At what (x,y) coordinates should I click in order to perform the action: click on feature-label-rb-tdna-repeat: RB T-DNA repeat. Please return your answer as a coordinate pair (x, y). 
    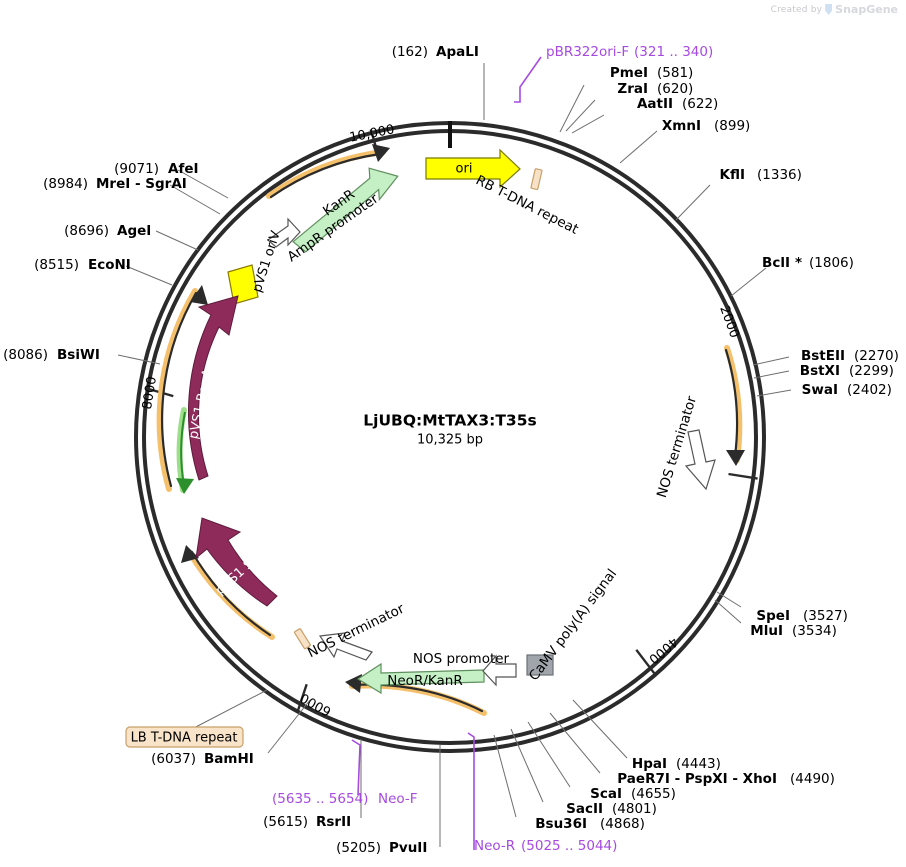
    Looking at the image, I should click on (527, 204).